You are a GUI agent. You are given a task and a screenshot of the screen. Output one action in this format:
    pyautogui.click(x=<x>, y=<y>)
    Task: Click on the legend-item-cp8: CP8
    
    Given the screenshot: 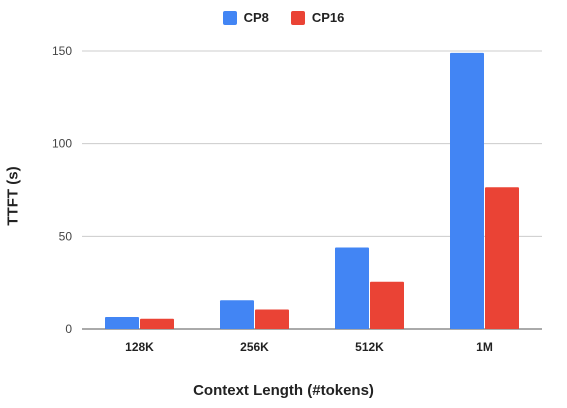 What is the action you would take?
    pyautogui.click(x=245, y=17)
    